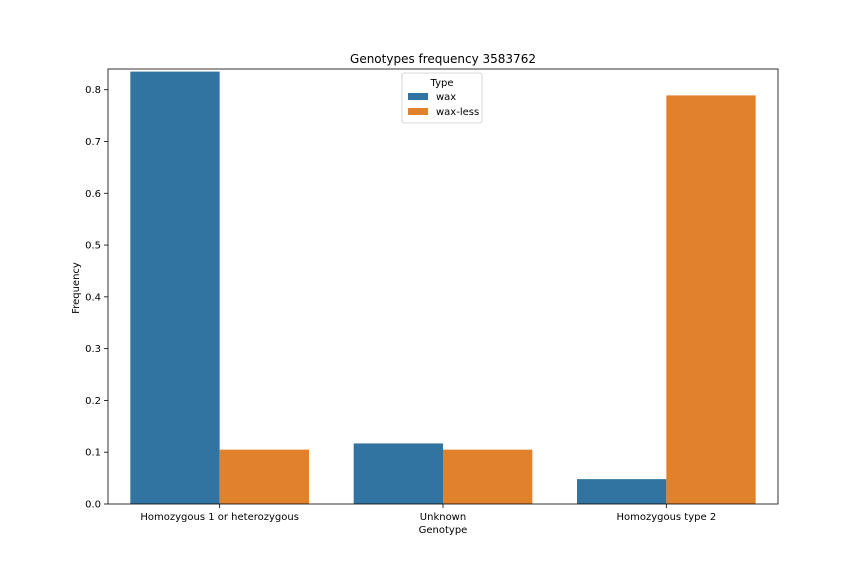 Image resolution: width=864 pixels, height=576 pixels. I want to click on y-tick-label: 0.1, so click(93, 453).